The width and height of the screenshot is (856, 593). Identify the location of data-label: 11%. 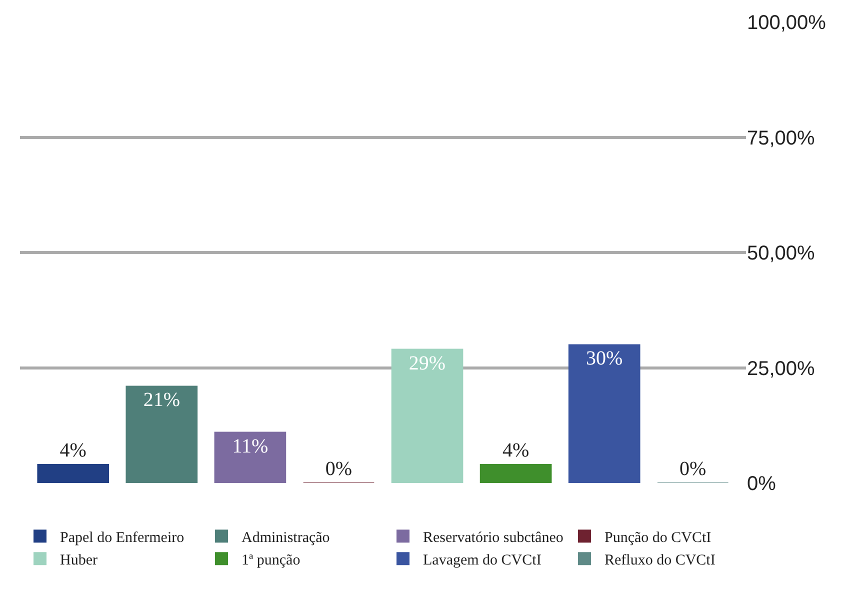
(250, 446).